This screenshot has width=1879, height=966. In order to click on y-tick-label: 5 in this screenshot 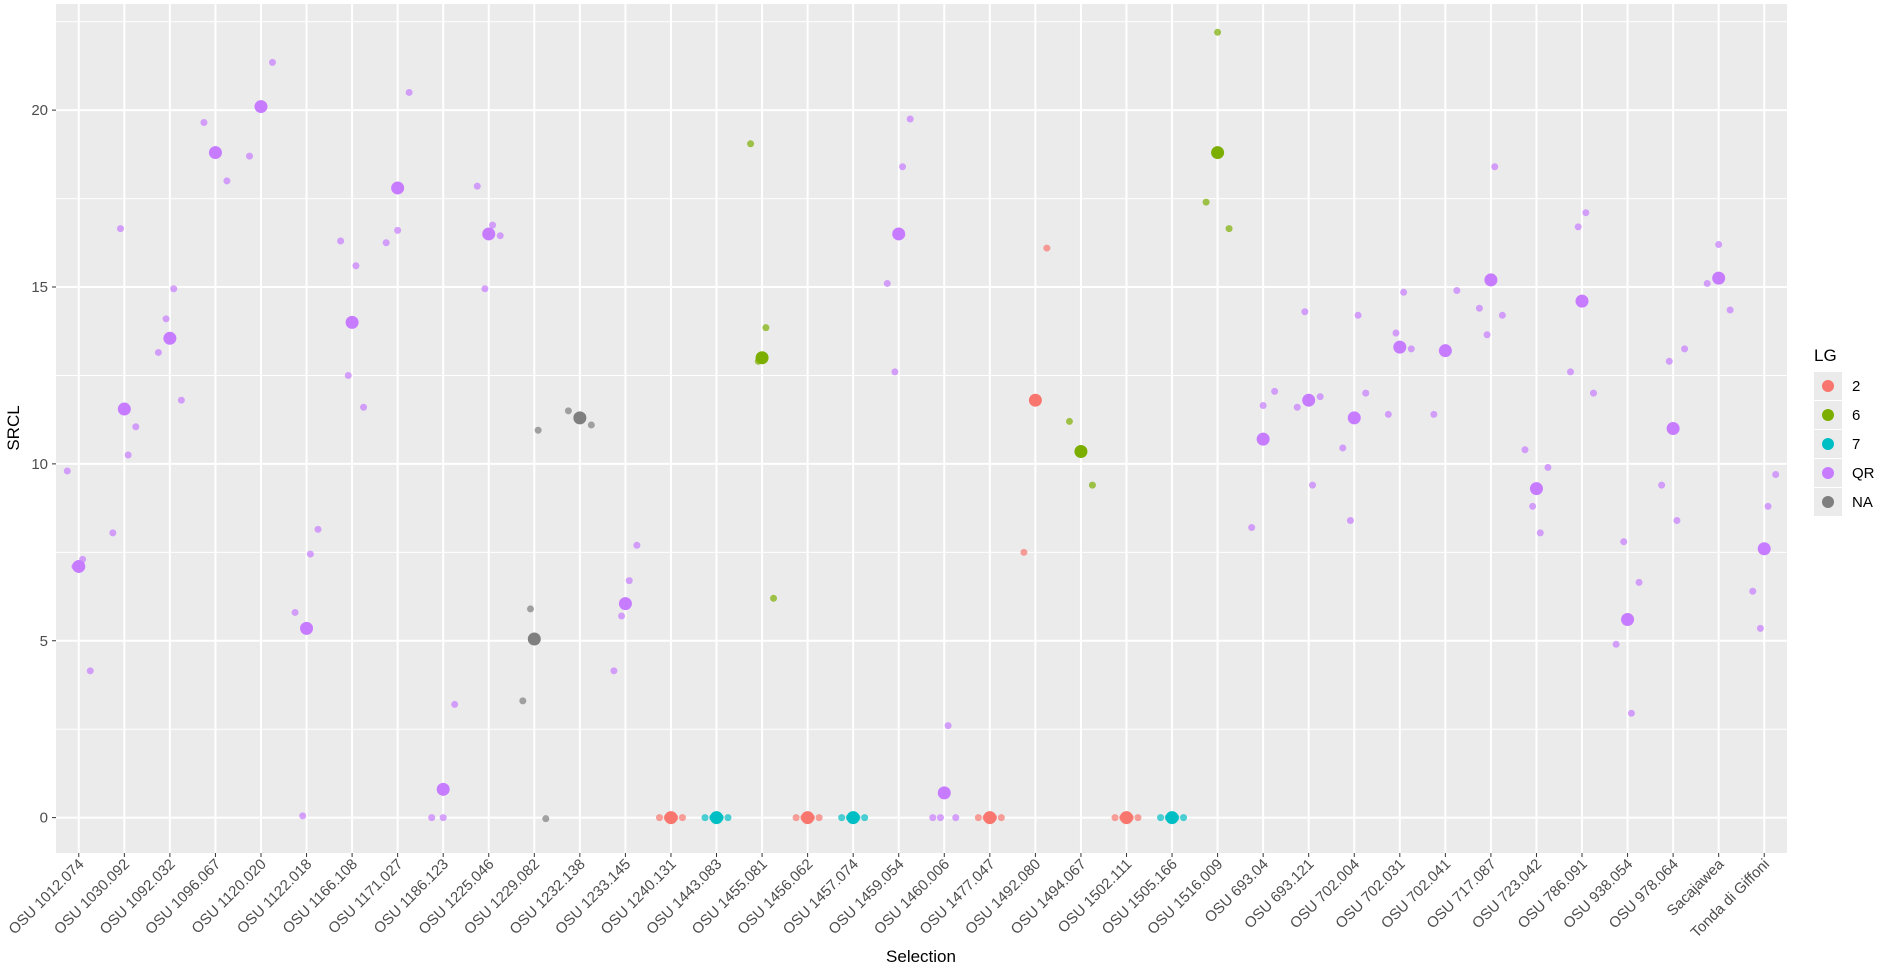, I will do `click(44, 641)`.